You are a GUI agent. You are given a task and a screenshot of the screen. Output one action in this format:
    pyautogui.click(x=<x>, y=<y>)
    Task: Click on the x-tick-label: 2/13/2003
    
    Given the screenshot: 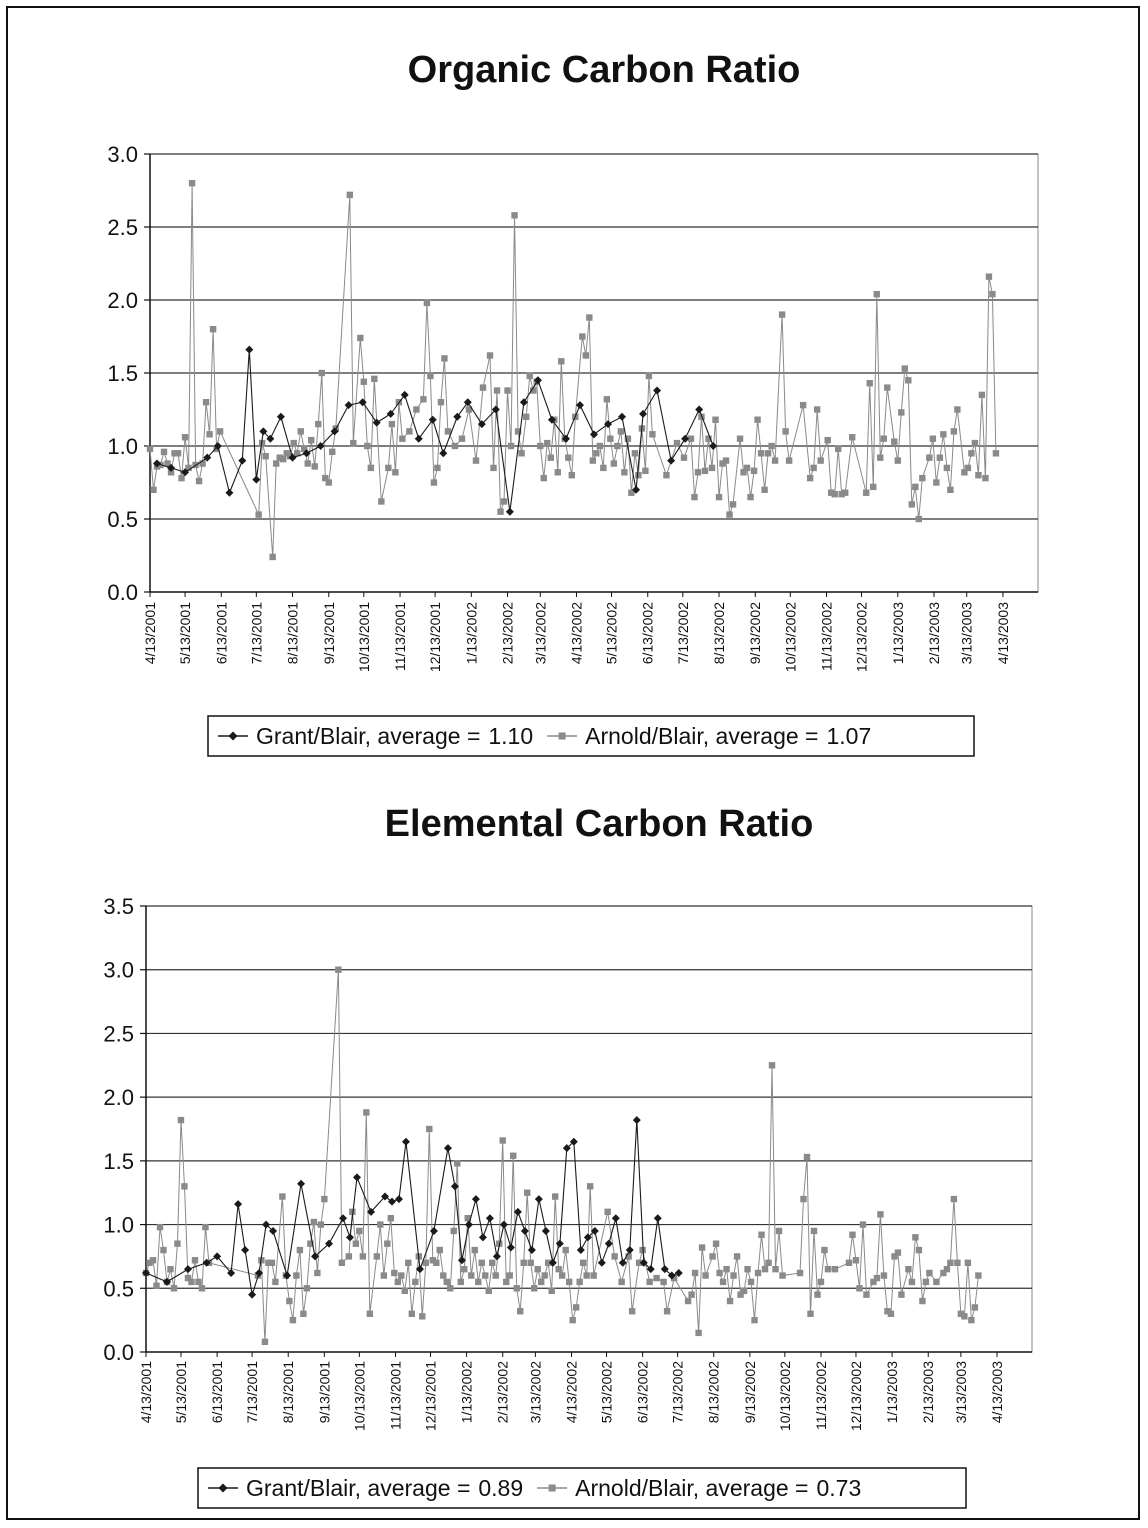 What is the action you would take?
    pyautogui.click(x=934, y=633)
    